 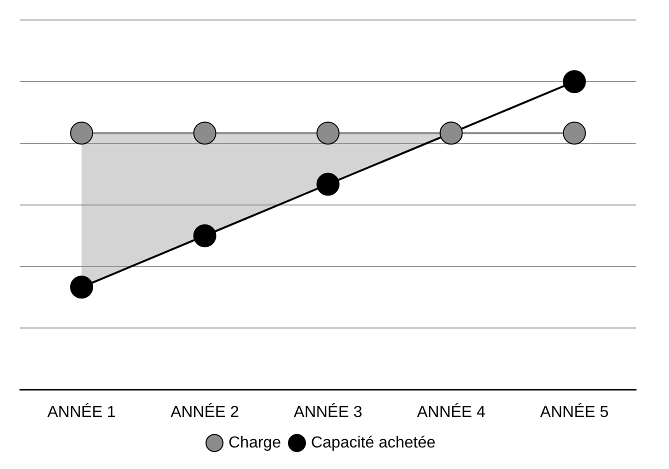 What do you see at coordinates (574, 411) in the screenshot?
I see `x-tick-label: ANNÉE 5` at bounding box center [574, 411].